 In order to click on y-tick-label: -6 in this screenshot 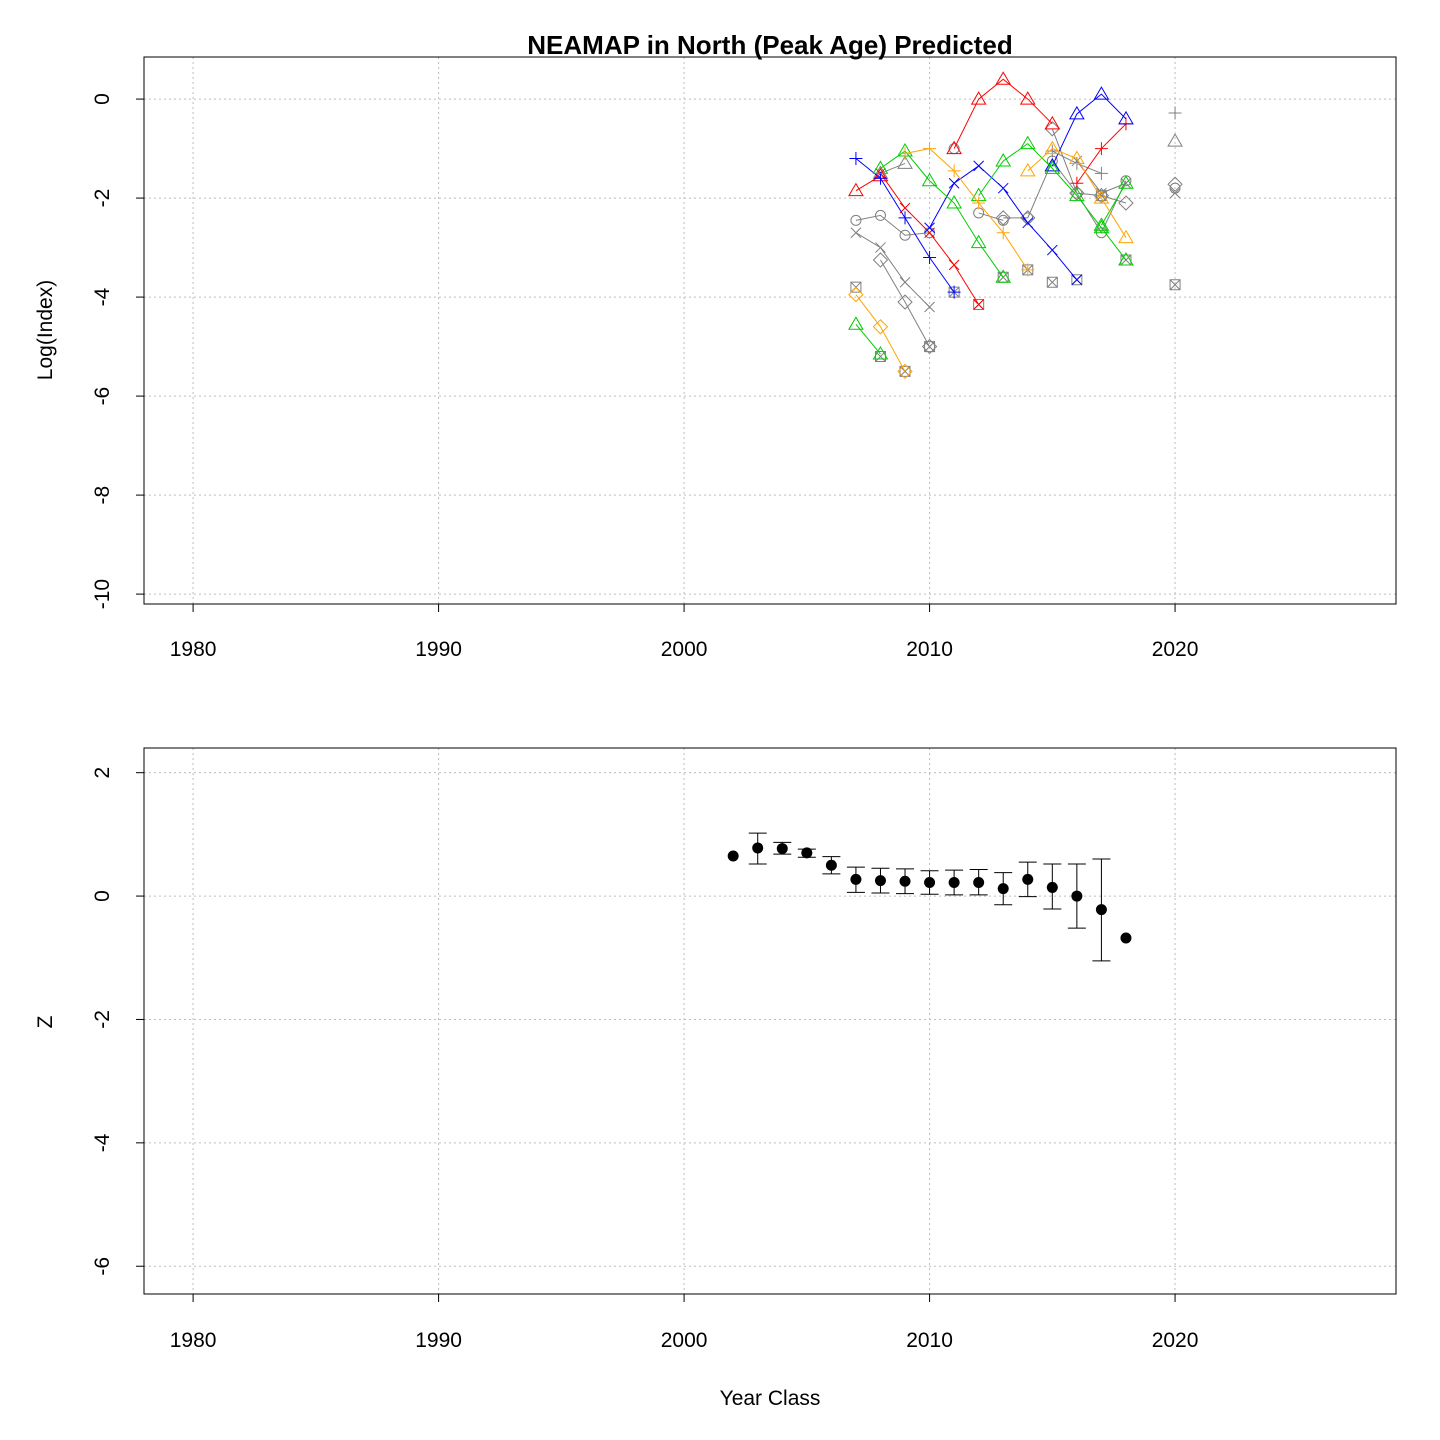, I will do `click(102, 1266)`.